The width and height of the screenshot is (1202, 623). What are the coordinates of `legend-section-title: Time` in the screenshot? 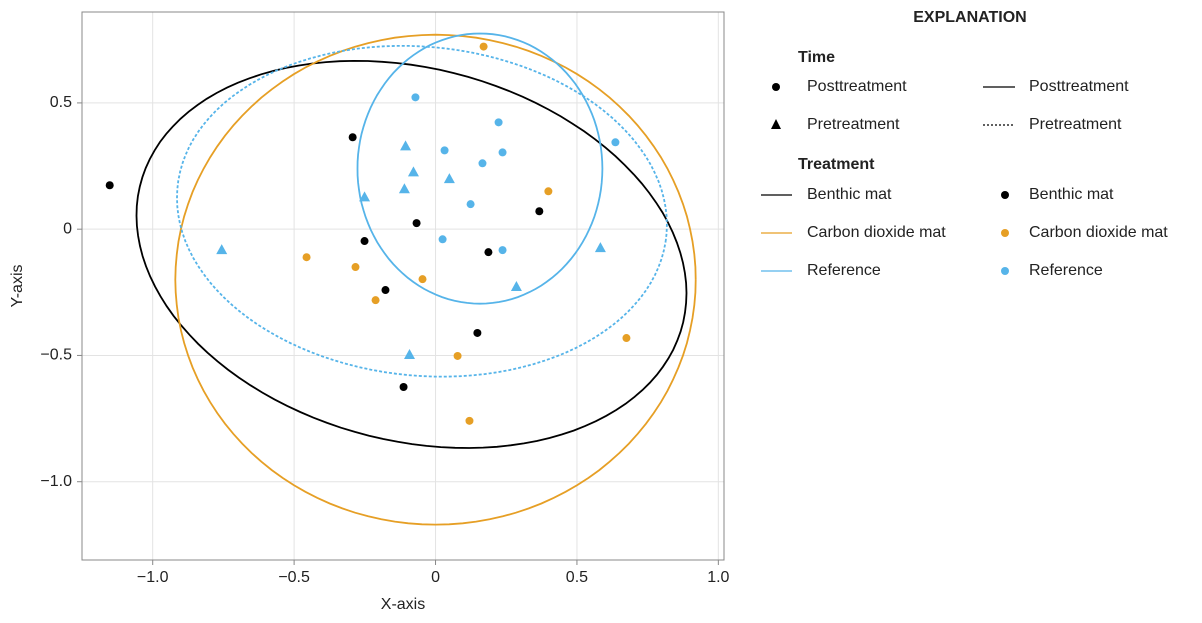 It's located at (816, 57).